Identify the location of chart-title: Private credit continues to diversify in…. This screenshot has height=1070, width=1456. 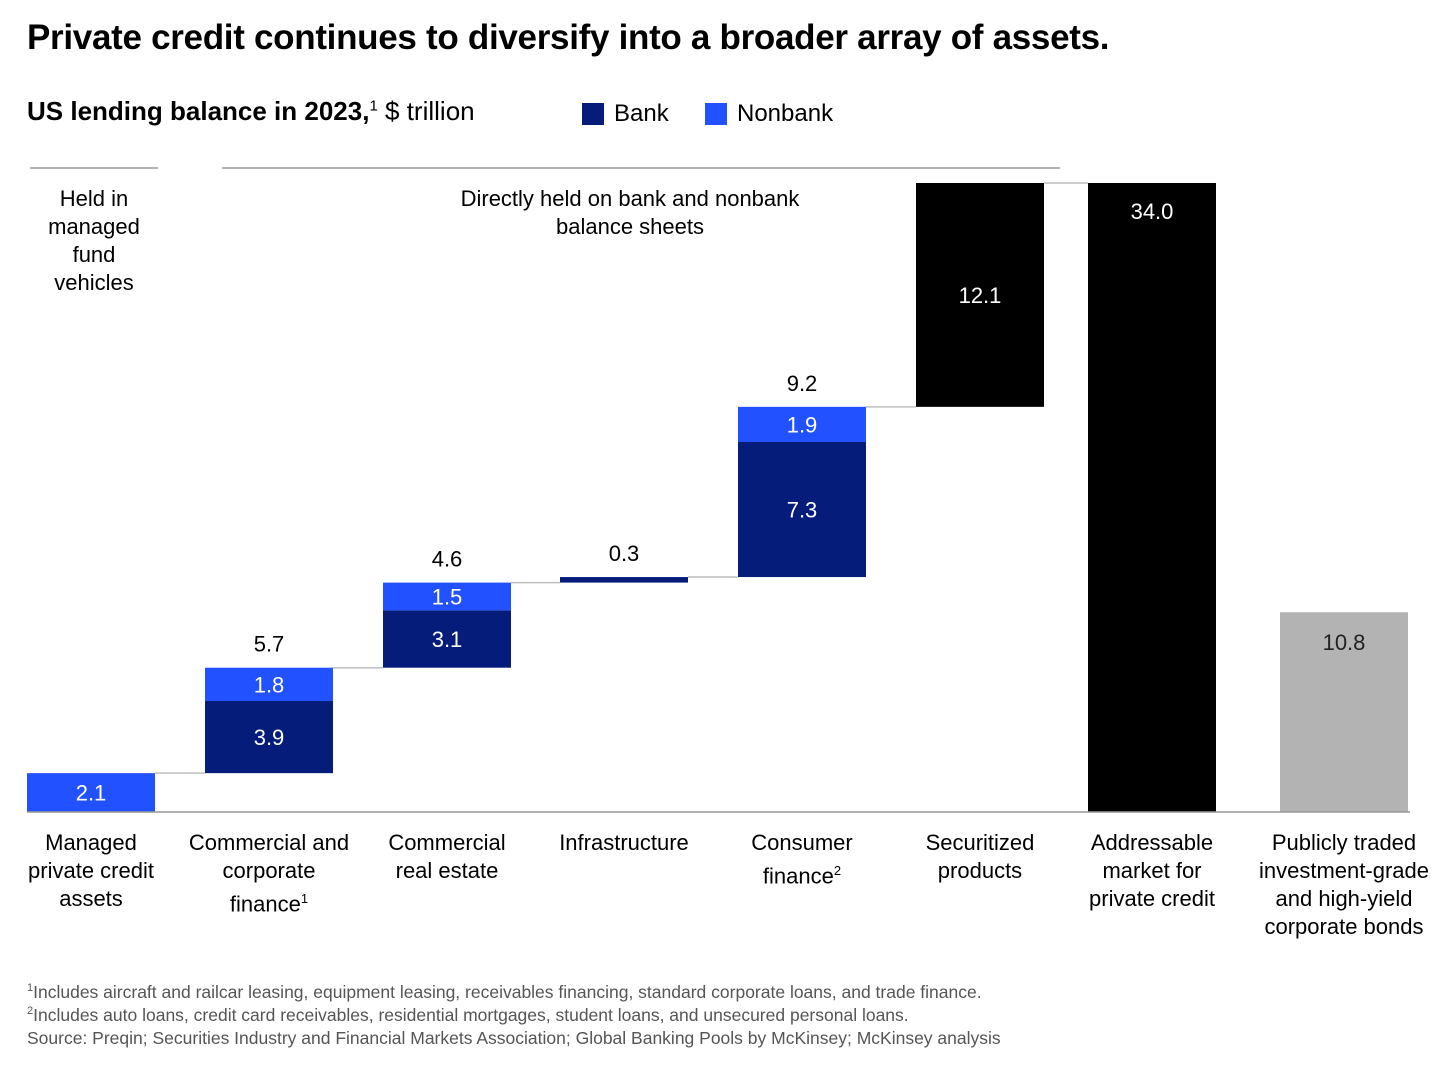
(568, 37).